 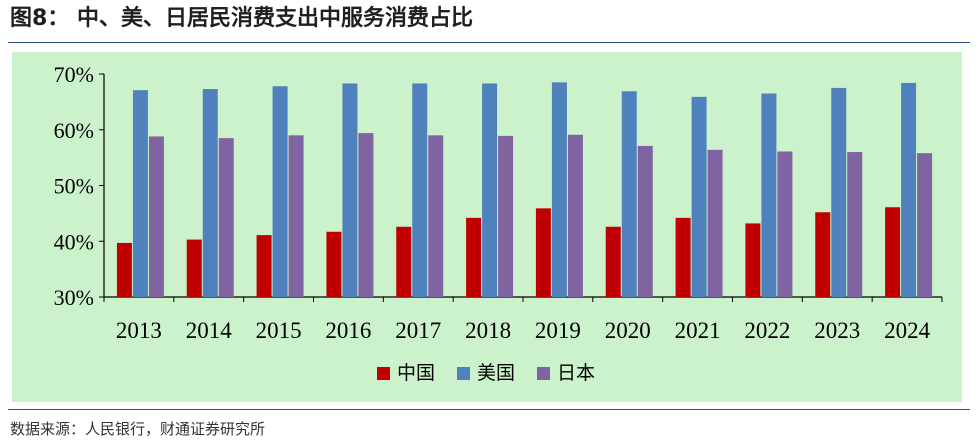 What do you see at coordinates (226, 217) in the screenshot?
I see `bar-japan-2014` at bounding box center [226, 217].